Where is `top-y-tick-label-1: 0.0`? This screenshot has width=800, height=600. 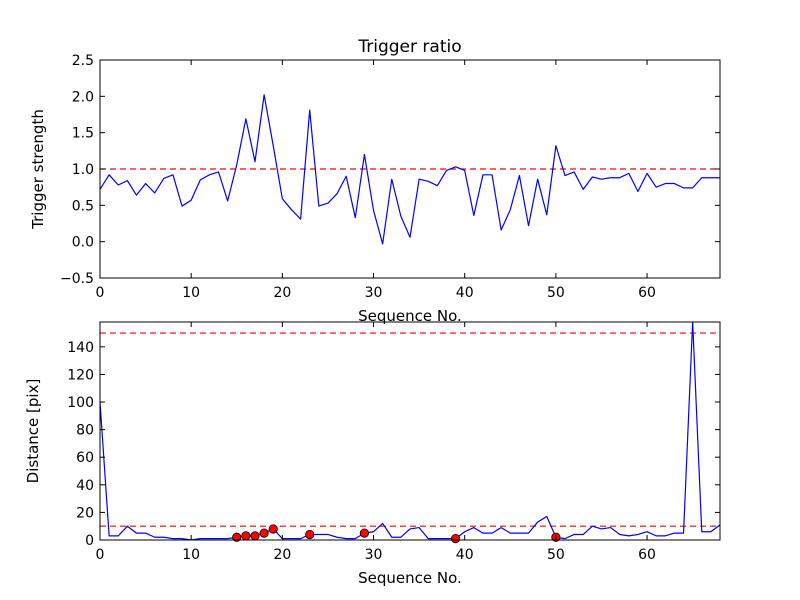 top-y-tick-label-1: 0.0 is located at coordinates (83, 243).